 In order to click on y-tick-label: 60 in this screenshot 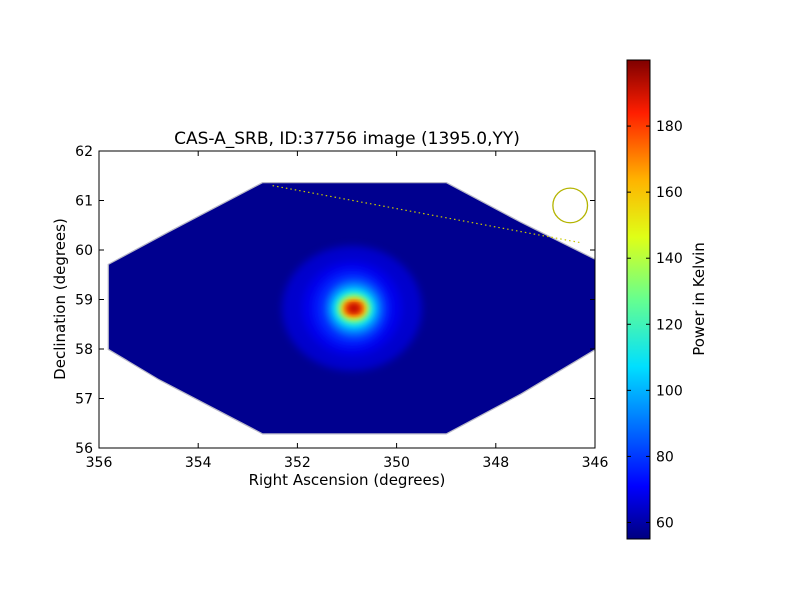, I will do `click(84, 251)`.